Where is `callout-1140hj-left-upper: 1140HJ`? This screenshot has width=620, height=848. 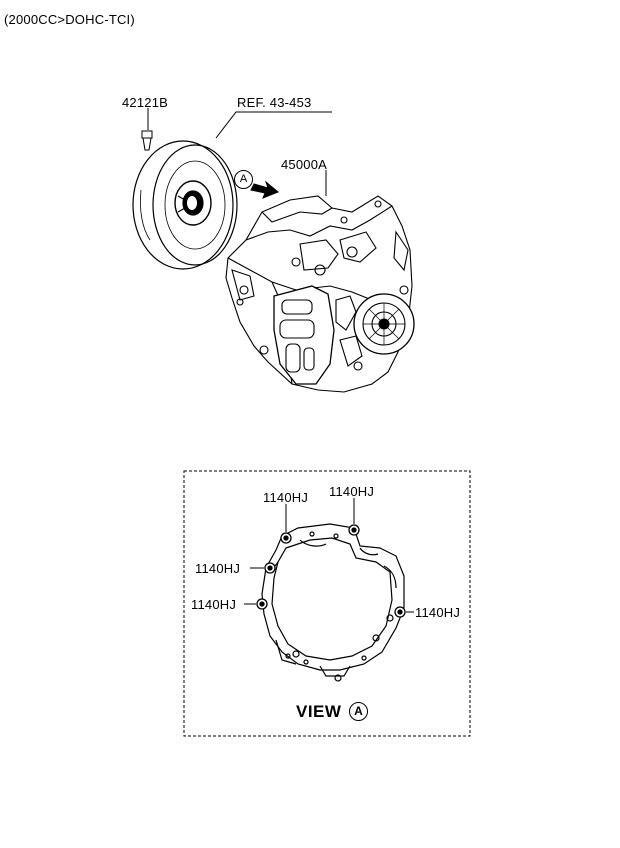 callout-1140hj-left-upper: 1140HJ is located at coordinates (218, 568).